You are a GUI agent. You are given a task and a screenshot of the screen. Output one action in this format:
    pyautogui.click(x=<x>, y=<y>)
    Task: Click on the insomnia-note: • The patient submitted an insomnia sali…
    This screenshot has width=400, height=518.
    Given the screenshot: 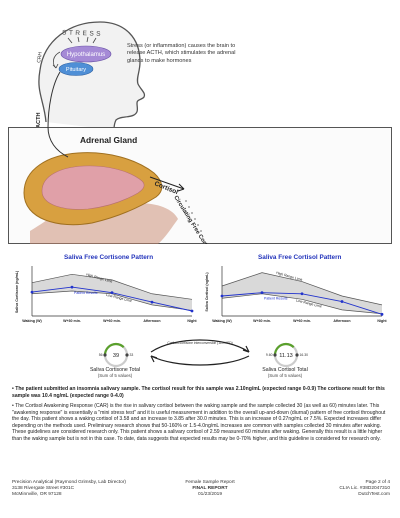 What is the action you would take?
    pyautogui.click(x=198, y=392)
    